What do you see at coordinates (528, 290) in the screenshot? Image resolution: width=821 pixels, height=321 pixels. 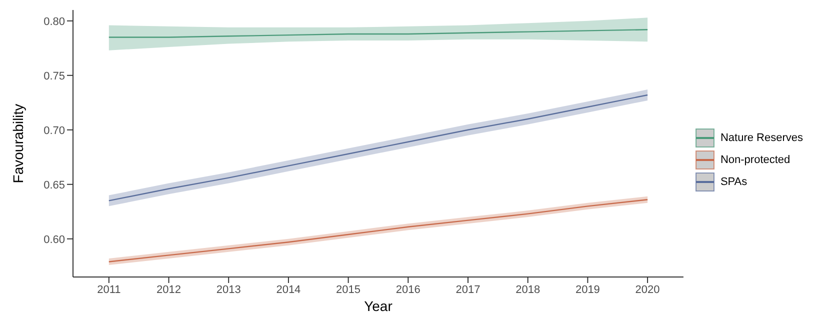 I see `x-tick-label: 2018` at bounding box center [528, 290].